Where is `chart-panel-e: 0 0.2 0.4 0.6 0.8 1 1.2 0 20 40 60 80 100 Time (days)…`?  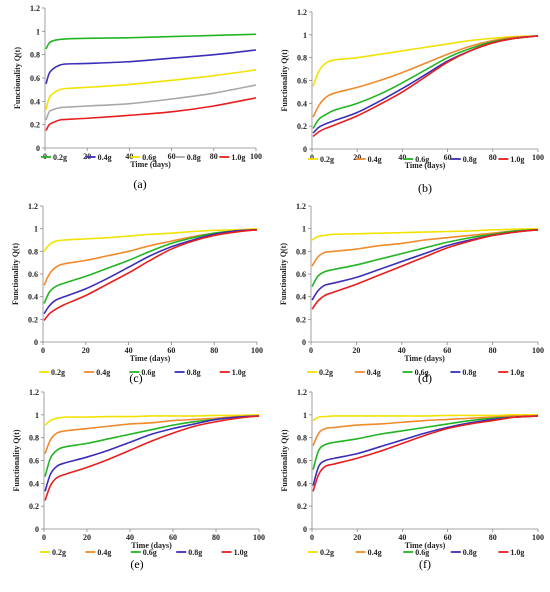
chart-panel-e: 0 0.2 0.4 0.6 0.8 1 1.2 0 20 40 60 80 100 Time (days)… is located at coordinates (138, 479).